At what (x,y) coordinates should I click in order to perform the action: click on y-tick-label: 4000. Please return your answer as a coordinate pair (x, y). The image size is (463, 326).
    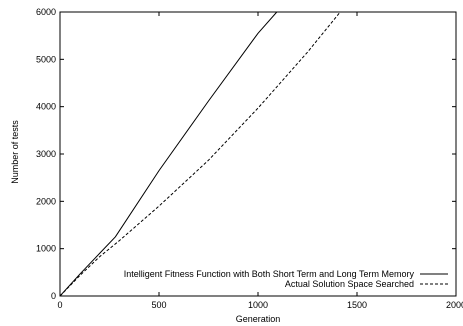
    Looking at the image, I should click on (46, 107).